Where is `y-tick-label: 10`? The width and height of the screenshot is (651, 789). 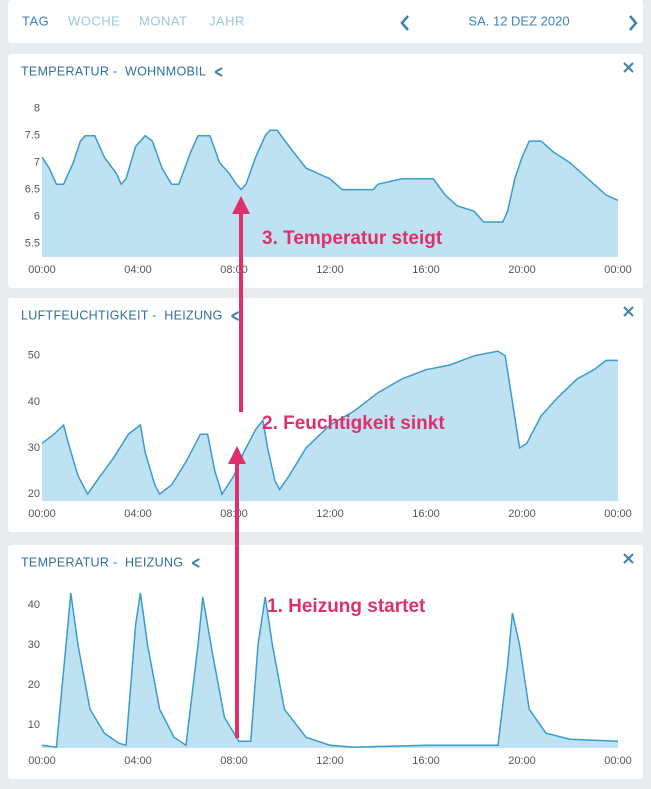
y-tick-label: 10 is located at coordinates (34, 725).